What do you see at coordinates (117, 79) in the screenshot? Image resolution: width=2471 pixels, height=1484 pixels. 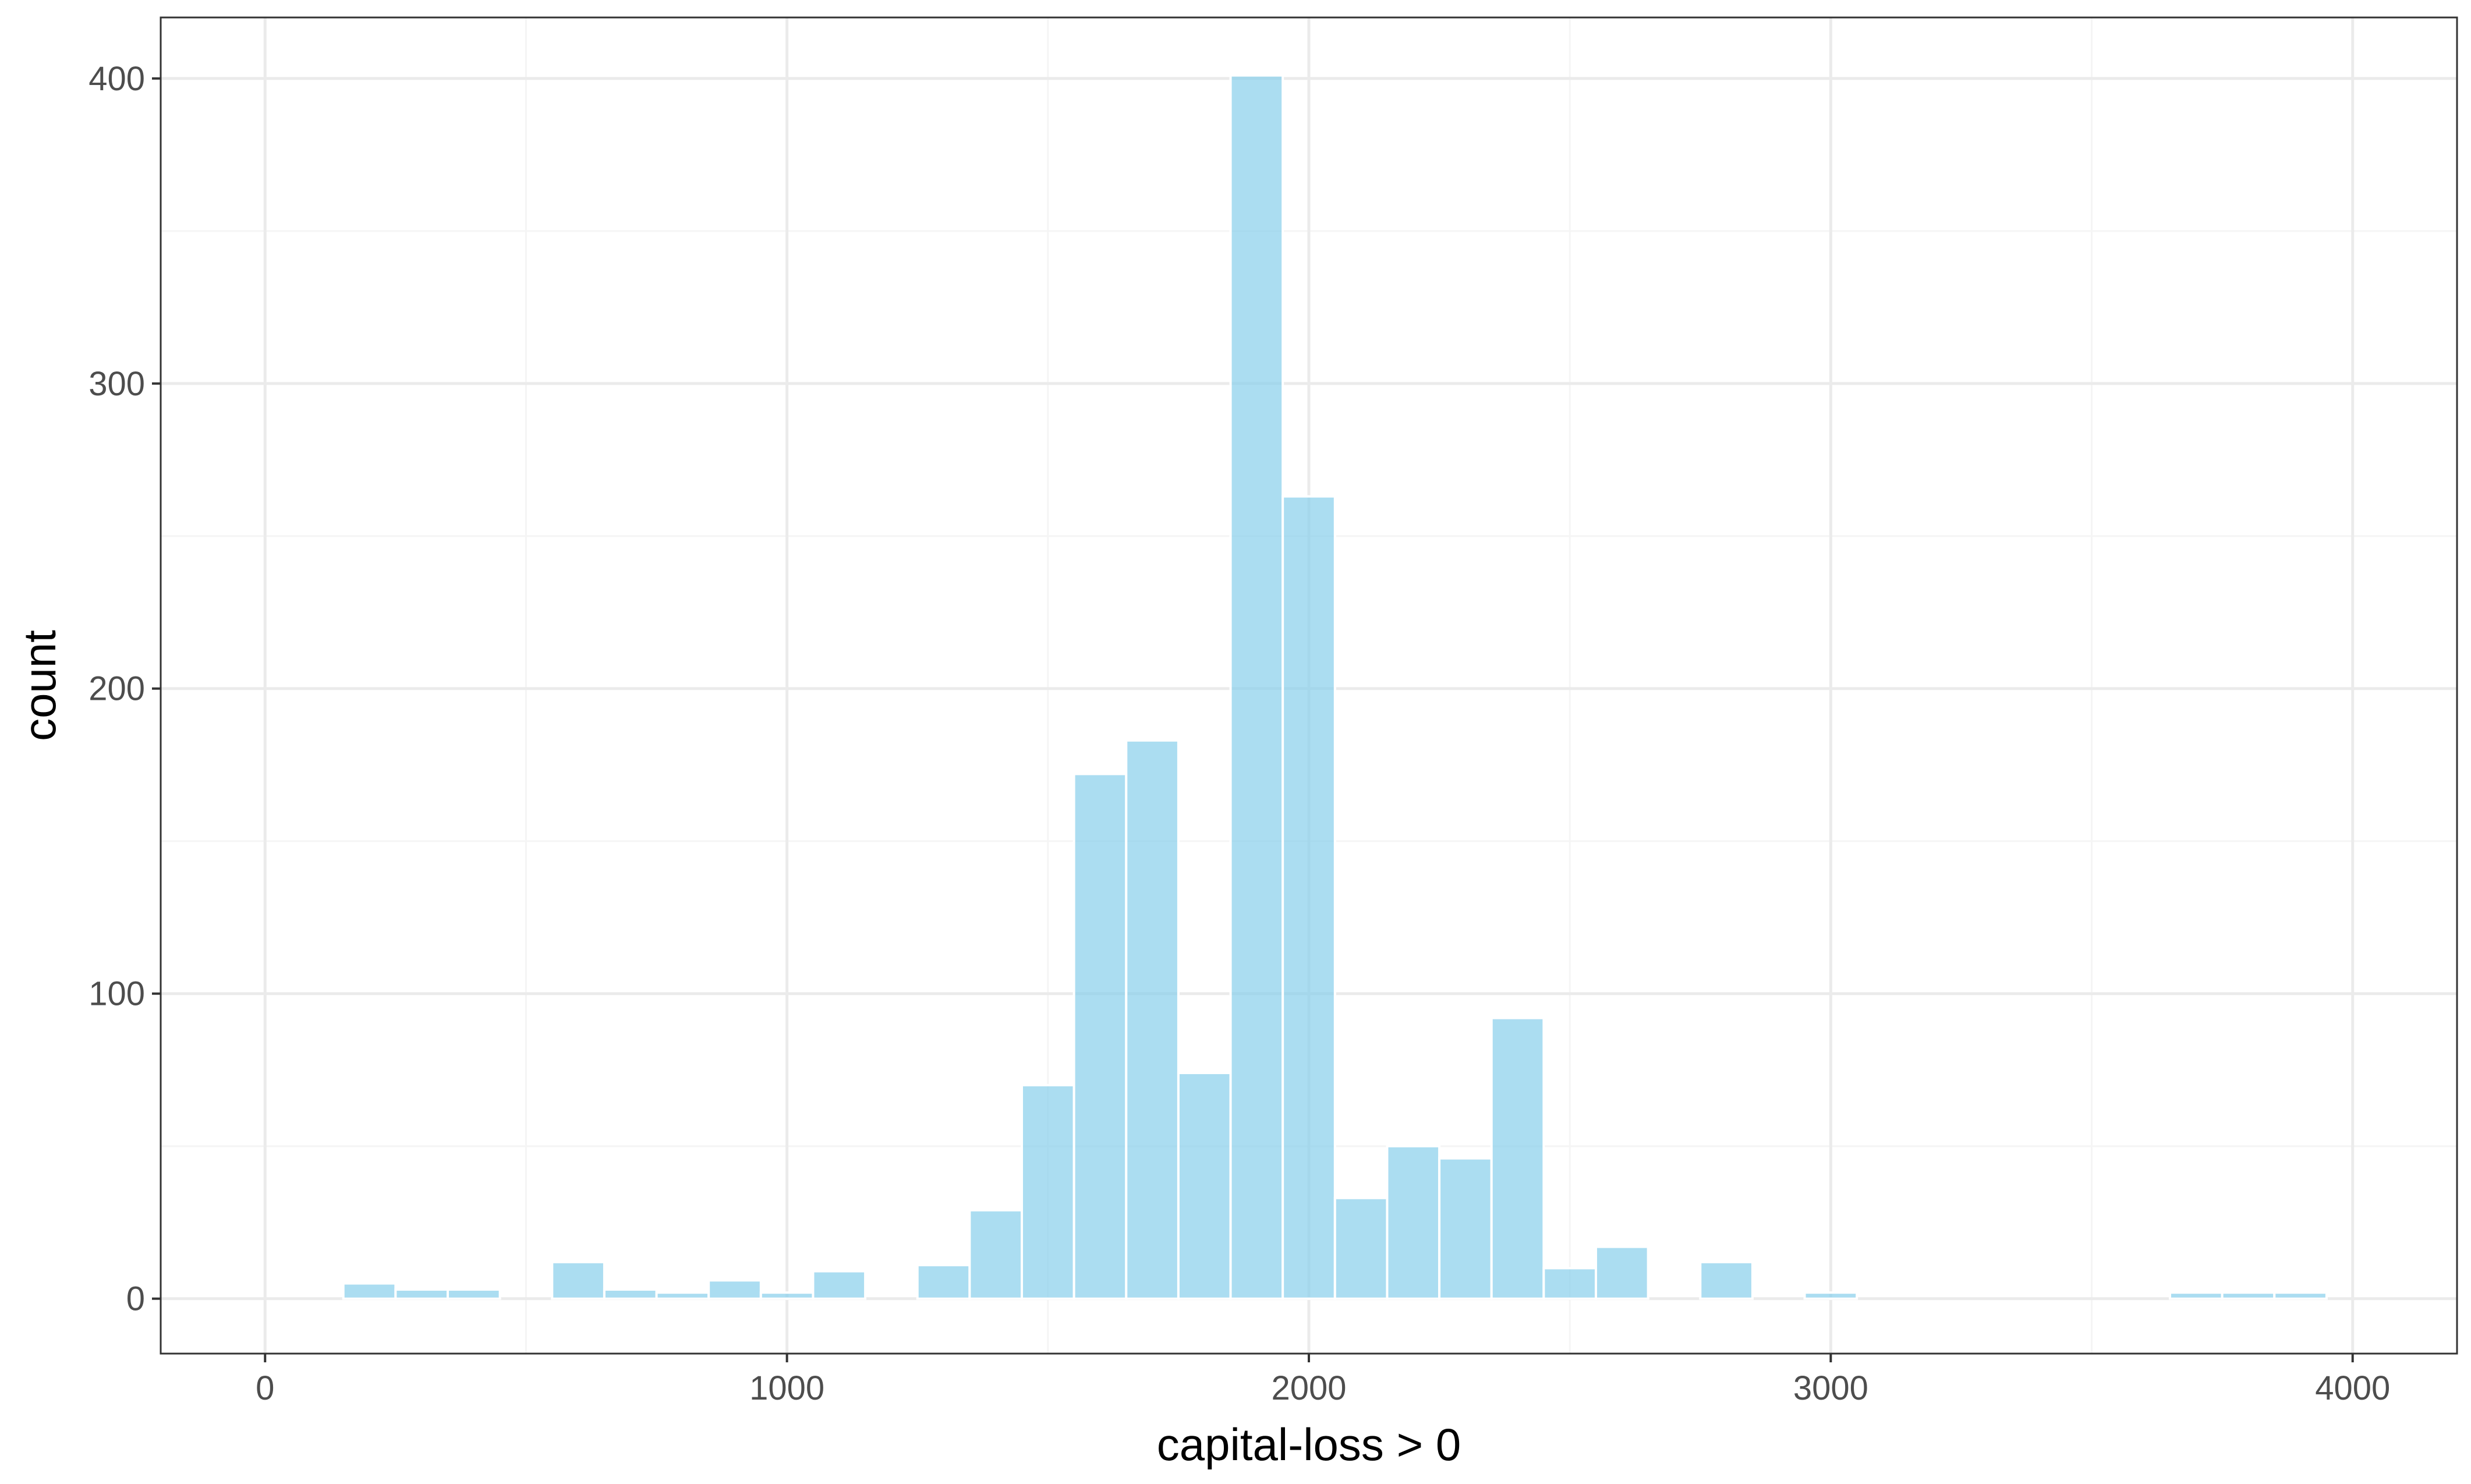 I see `y-tick-label: 400` at bounding box center [117, 79].